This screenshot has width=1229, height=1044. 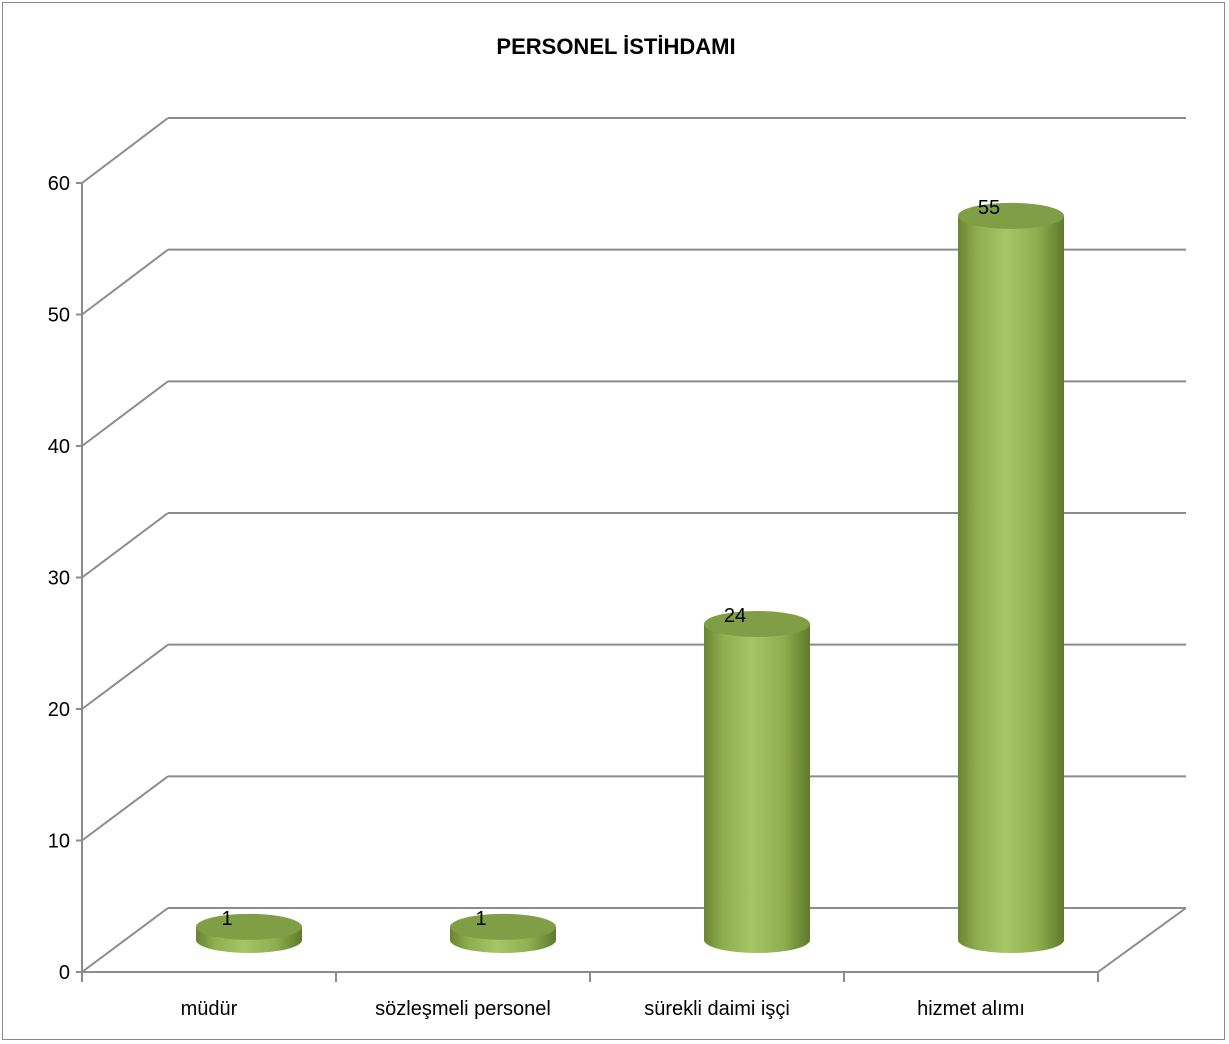 I want to click on floor-right-edge, so click(x=1142, y=940).